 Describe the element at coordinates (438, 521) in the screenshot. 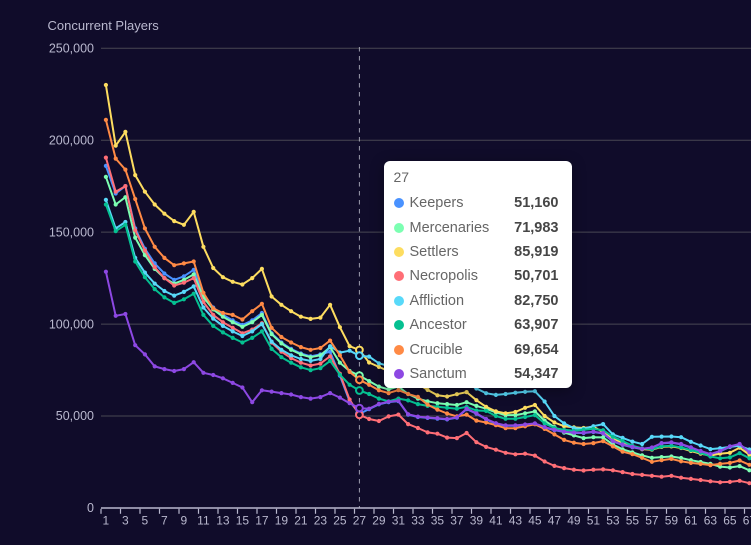

I see `svg-text: 35` at that location.